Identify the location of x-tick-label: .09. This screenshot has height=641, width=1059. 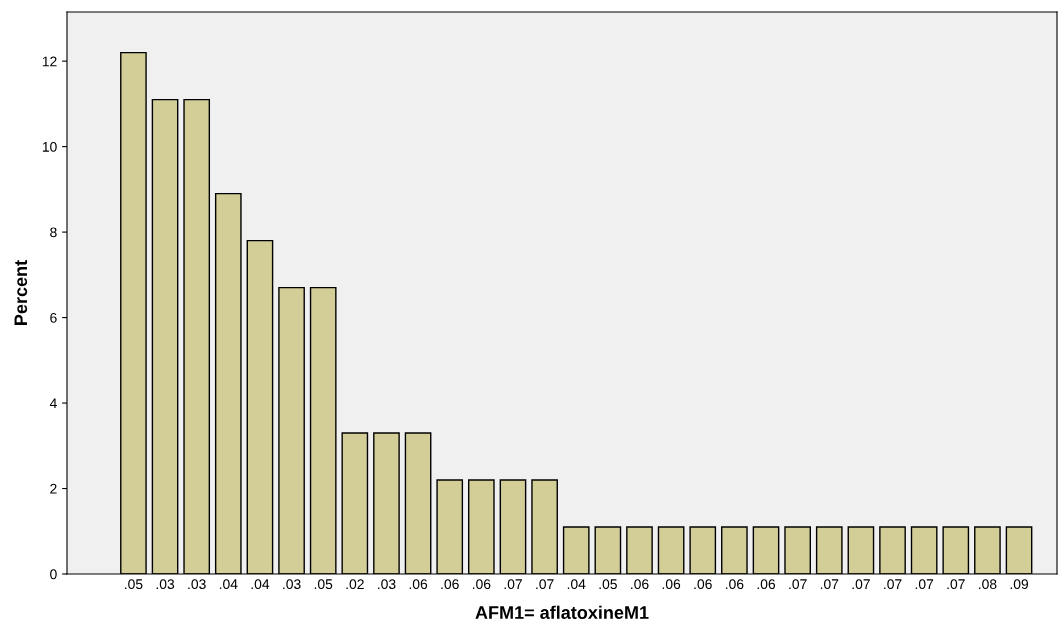
(1019, 584).